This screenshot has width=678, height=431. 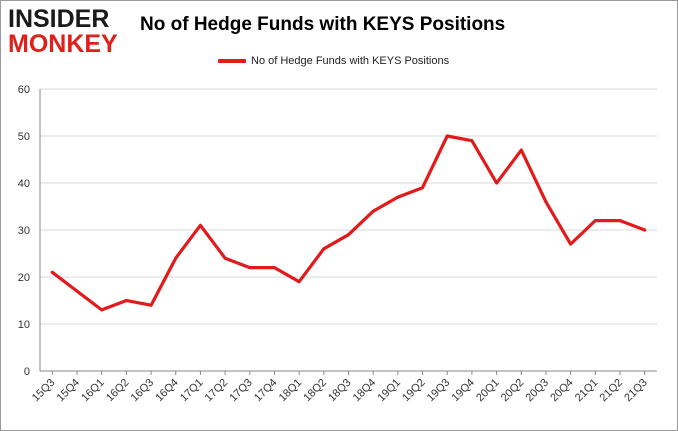 What do you see at coordinates (69, 391) in the screenshot?
I see `x-tick-label: 15Q4` at bounding box center [69, 391].